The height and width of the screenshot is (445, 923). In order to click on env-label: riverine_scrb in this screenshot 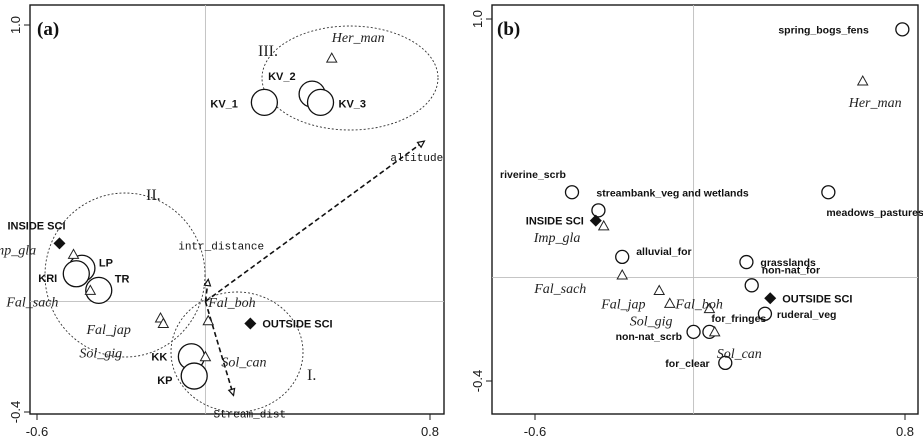, I will do `click(533, 175)`.